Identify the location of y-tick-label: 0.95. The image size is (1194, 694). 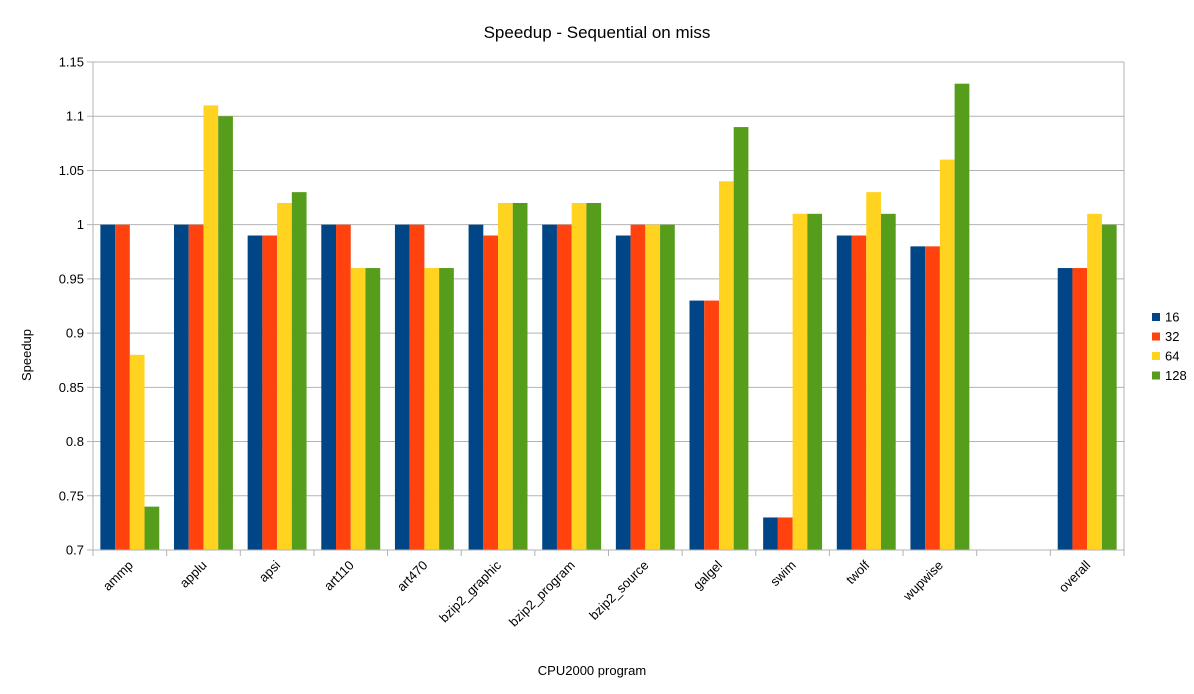
(71, 278).